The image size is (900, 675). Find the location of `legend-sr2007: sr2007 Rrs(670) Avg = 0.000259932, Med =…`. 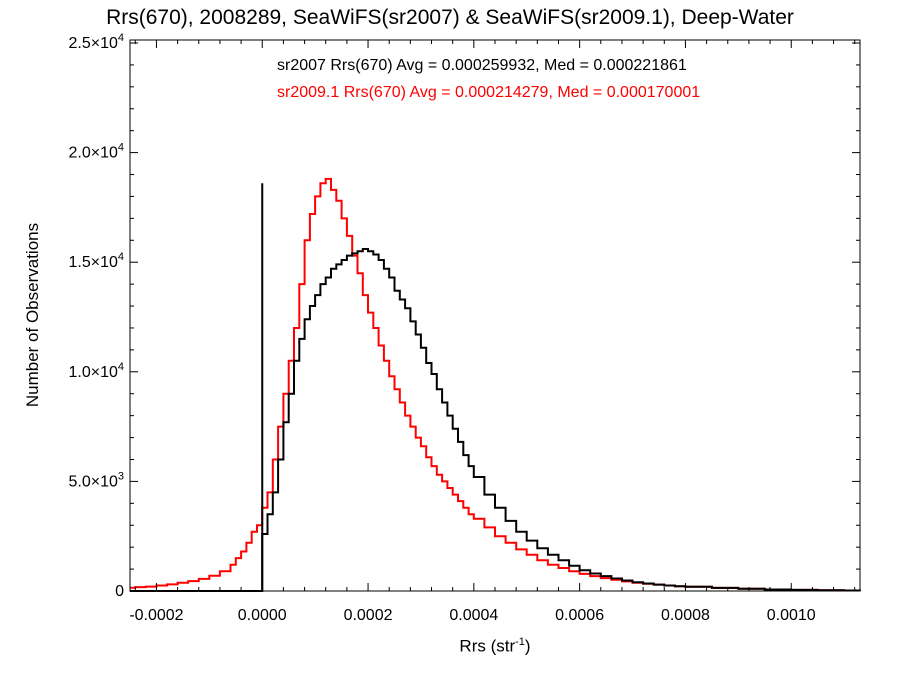

legend-sr2007: sr2007 Rrs(670) Avg = 0.000259932, Med =… is located at coordinates (482, 65).